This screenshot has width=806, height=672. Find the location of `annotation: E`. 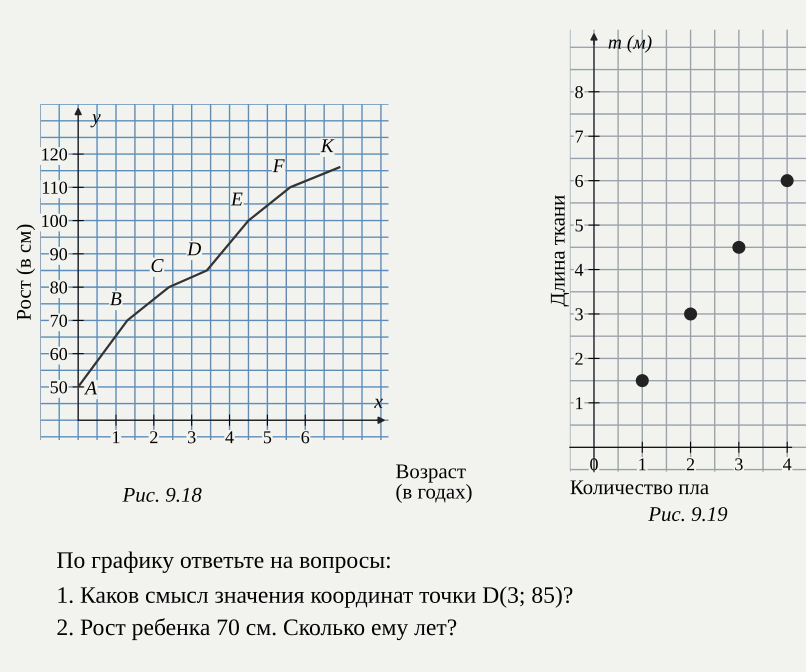

annotation: E is located at coordinates (236, 199).